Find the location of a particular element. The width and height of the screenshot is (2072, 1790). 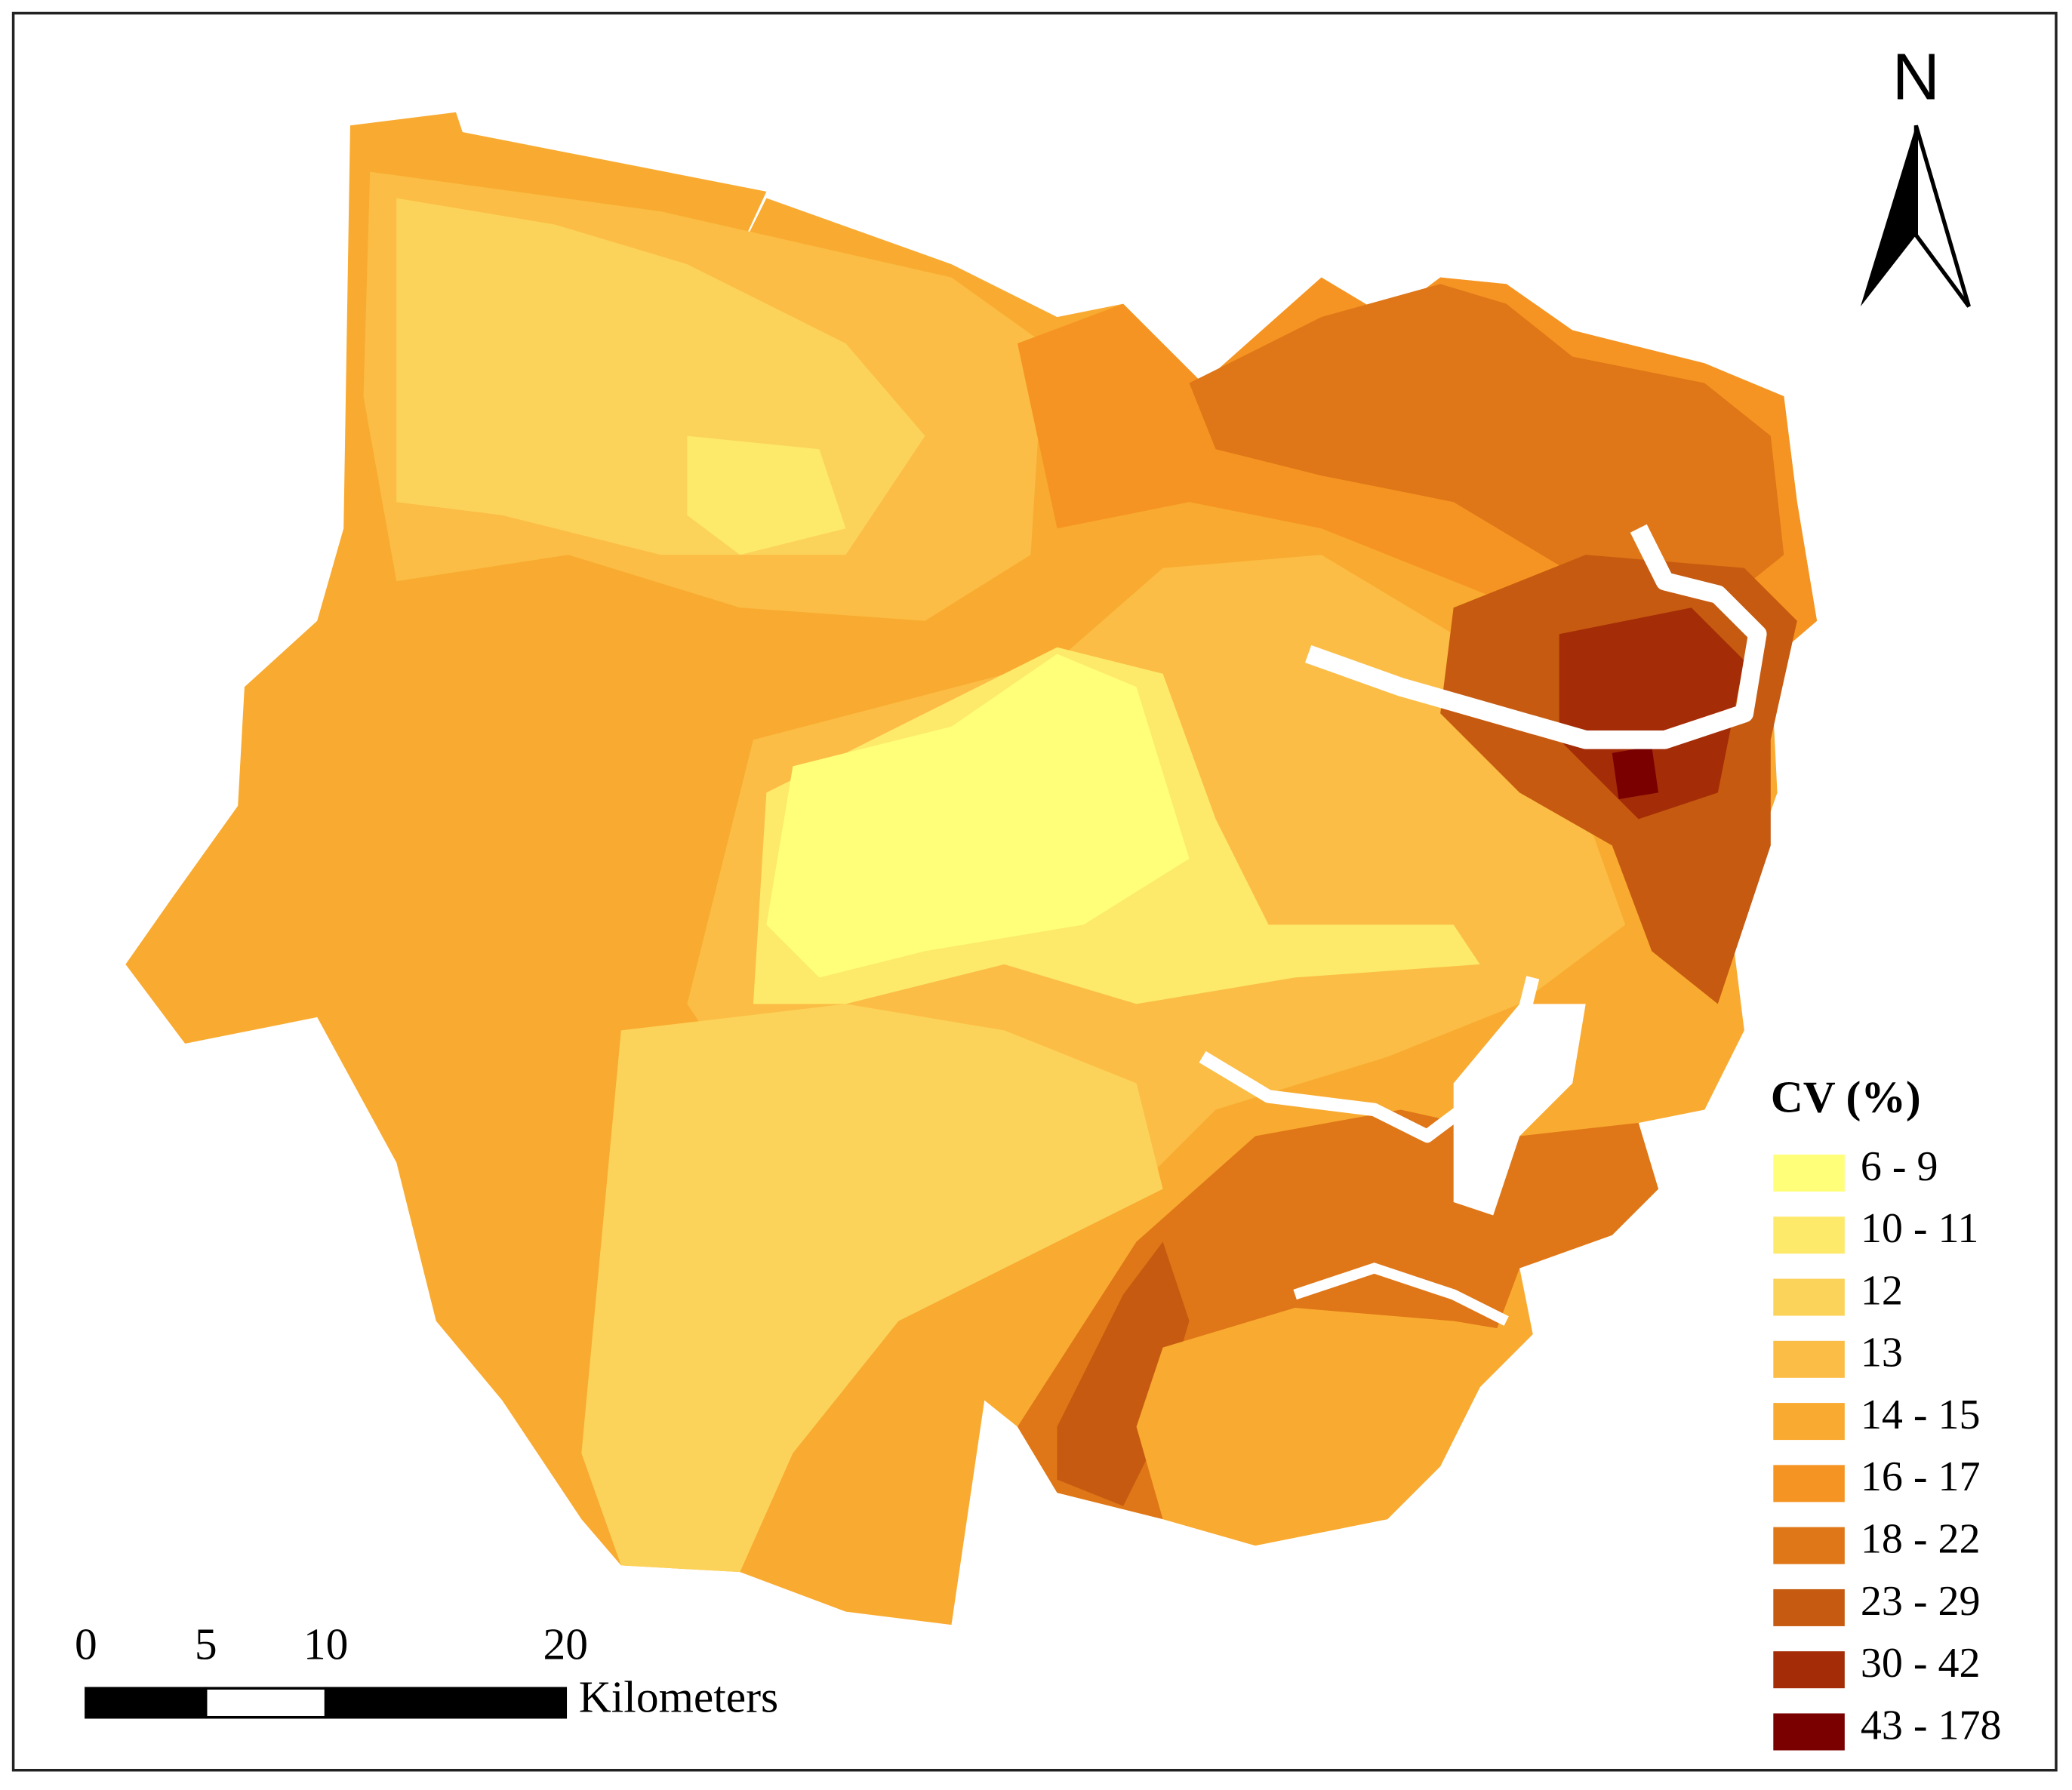

legend-label: 13 is located at coordinates (1882, 1353).